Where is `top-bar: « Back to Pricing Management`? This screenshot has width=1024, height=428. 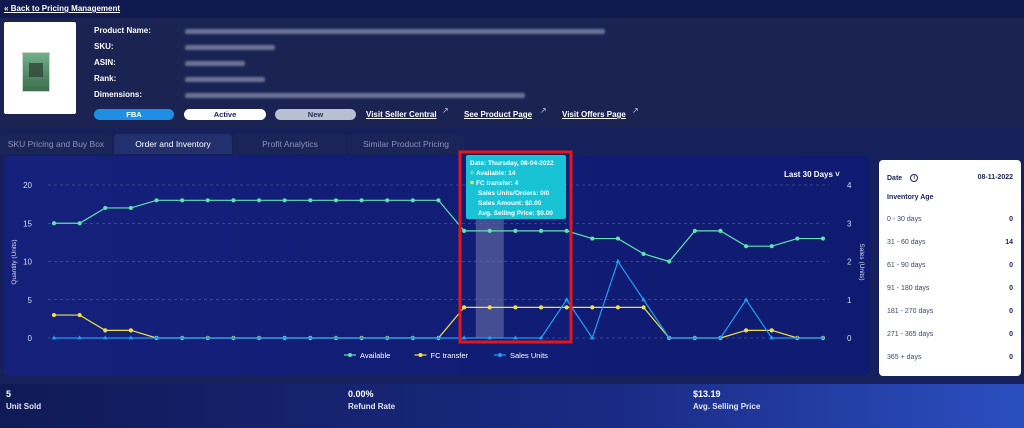
top-bar: « Back to Pricing Management is located at coordinates (512, 9).